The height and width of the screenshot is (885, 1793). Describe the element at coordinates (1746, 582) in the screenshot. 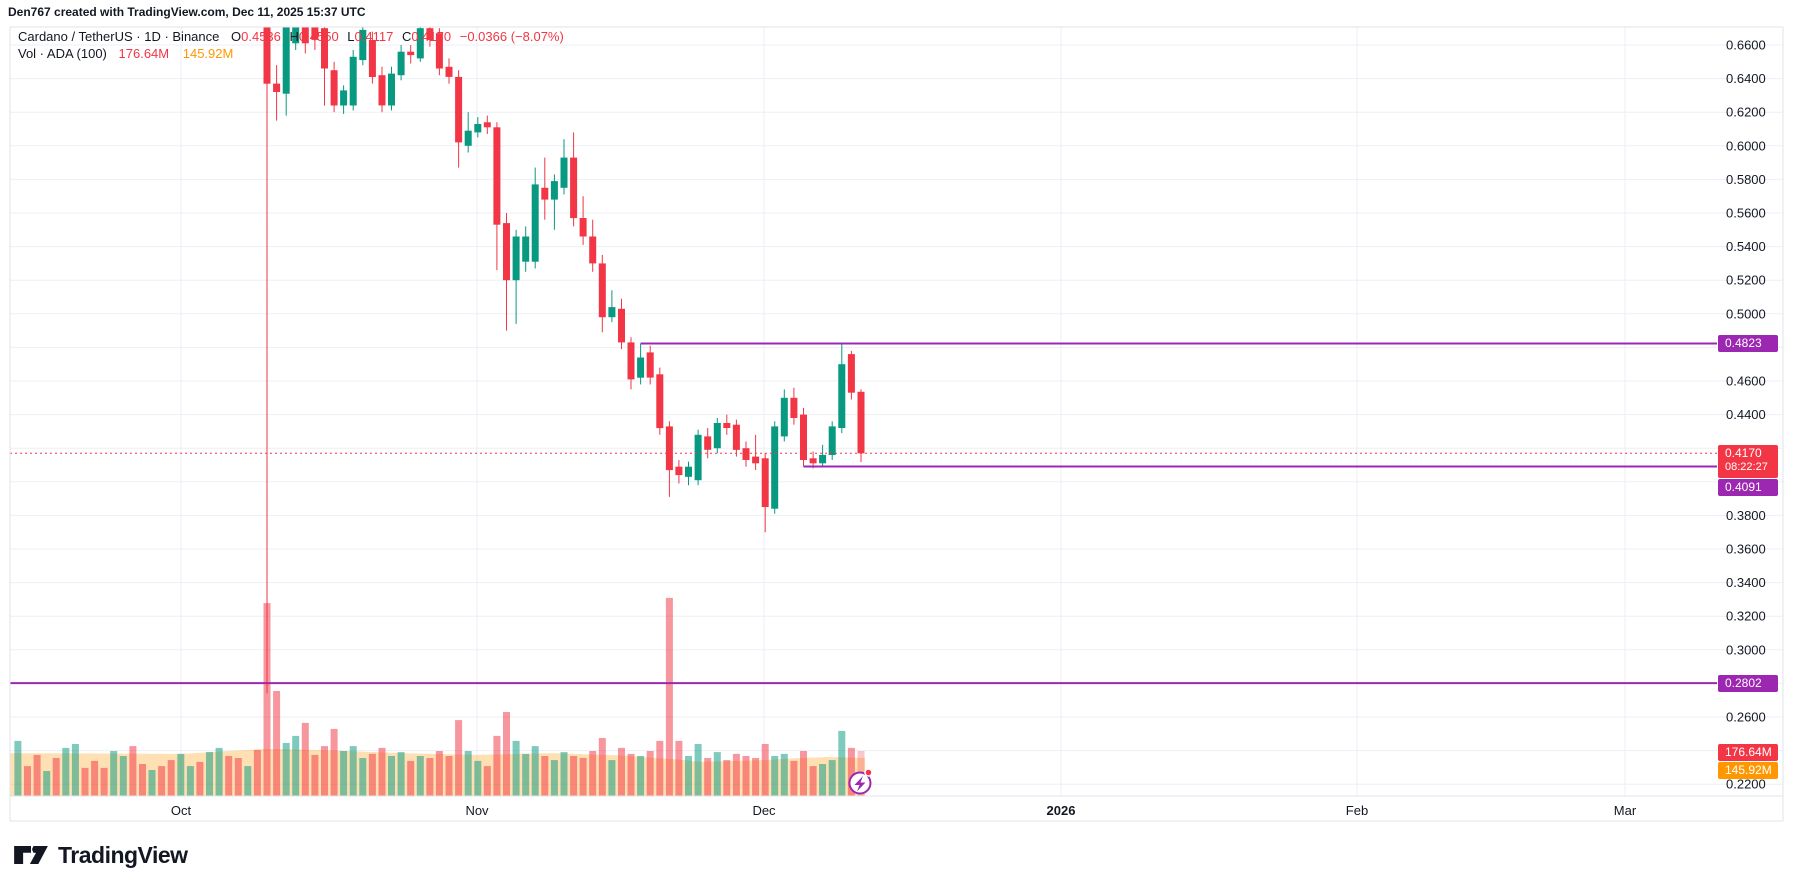

I see `svg-text: 0.3400` at that location.